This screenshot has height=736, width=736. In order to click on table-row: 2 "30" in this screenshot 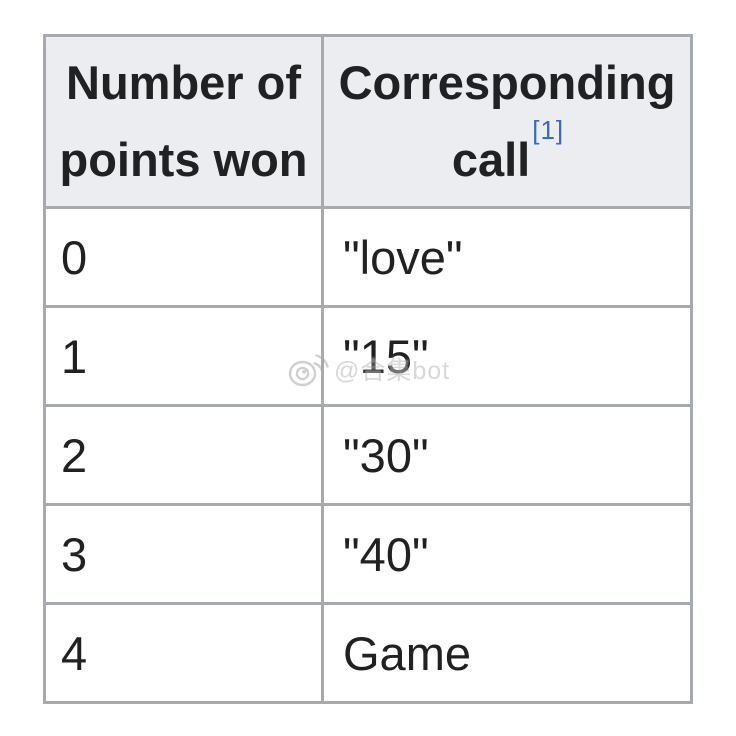, I will do `click(368, 455)`.